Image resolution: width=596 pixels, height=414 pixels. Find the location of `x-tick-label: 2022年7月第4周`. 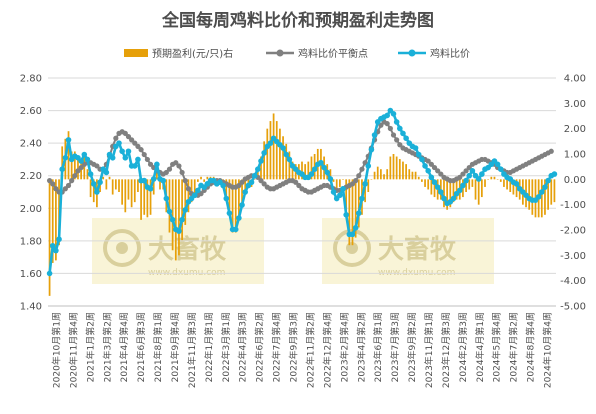

x-tick-label: 2022年7月第4周 is located at coordinates (277, 347).